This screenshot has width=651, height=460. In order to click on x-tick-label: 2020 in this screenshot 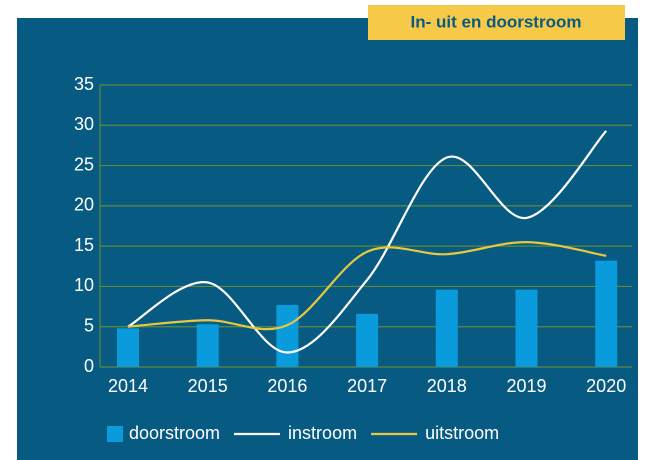, I will do `click(606, 386)`.